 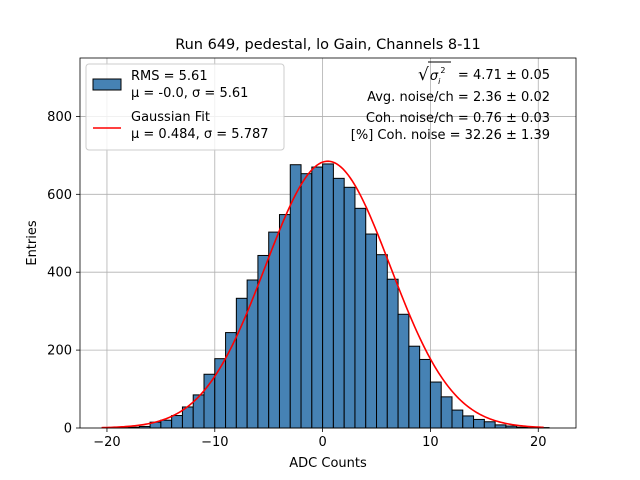 I want to click on legend-histogram-swatch, so click(x=107, y=84).